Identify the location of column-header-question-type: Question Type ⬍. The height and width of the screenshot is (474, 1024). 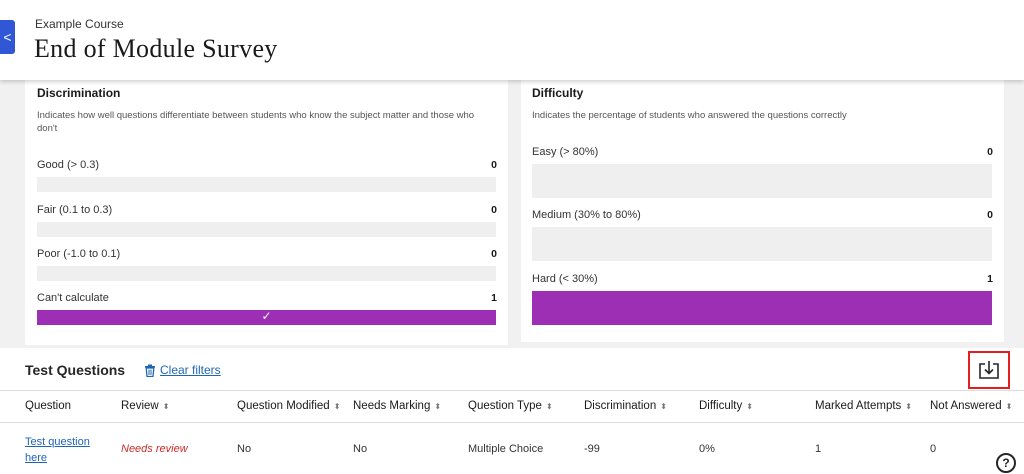
(510, 406).